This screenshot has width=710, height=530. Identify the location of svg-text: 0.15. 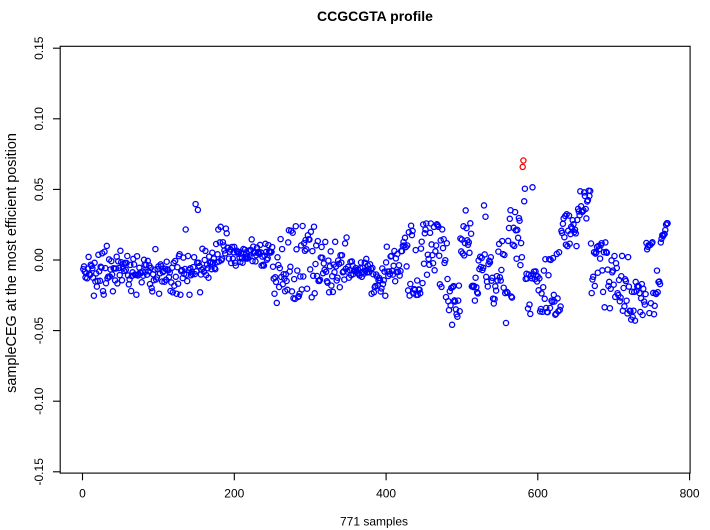
(39, 48).